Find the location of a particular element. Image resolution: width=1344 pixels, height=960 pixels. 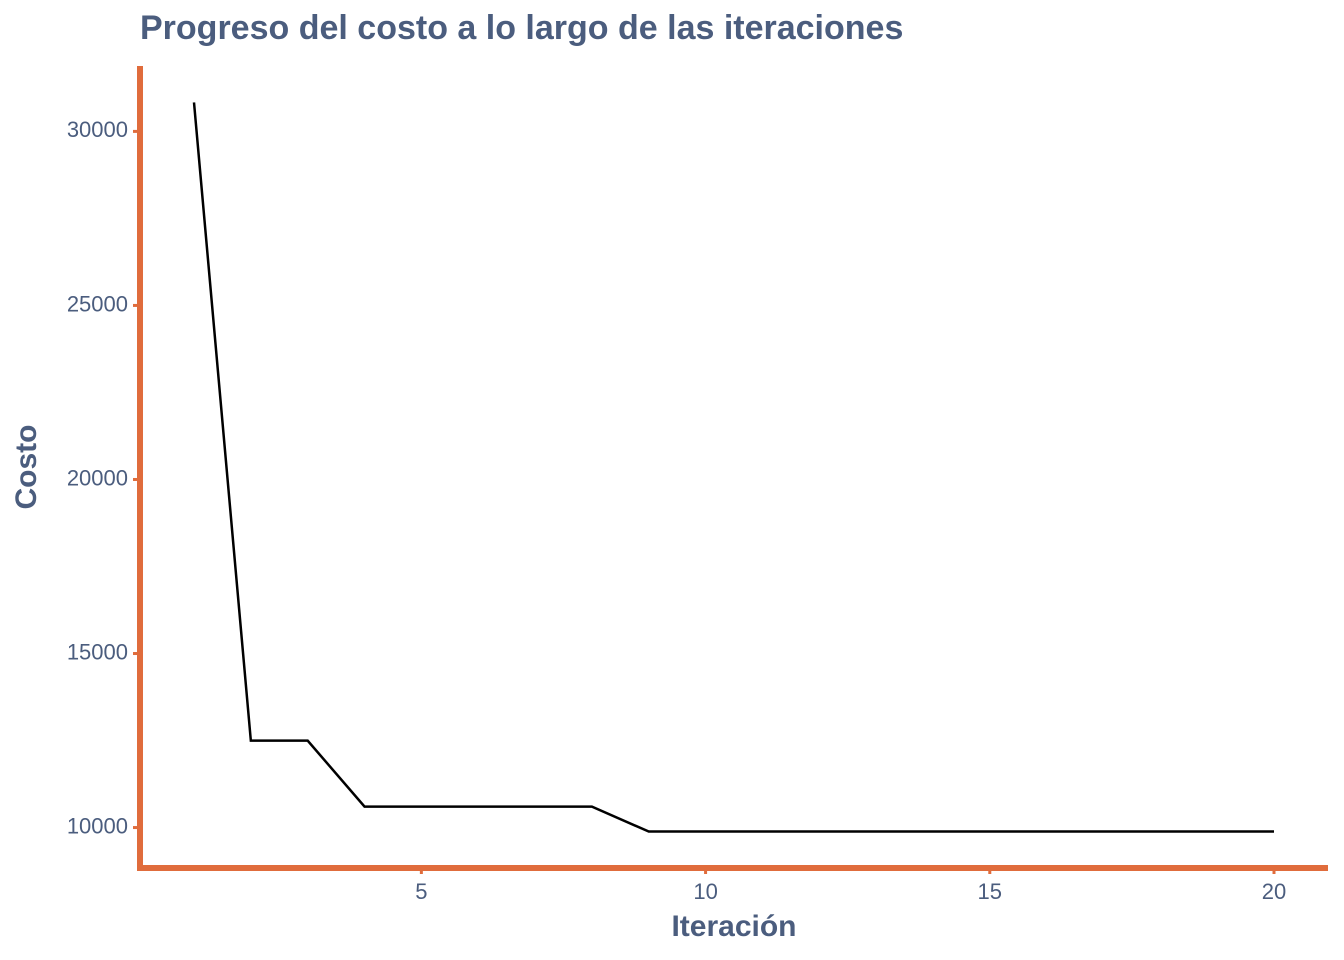

x-axis-title: Iteración is located at coordinates (733, 926).